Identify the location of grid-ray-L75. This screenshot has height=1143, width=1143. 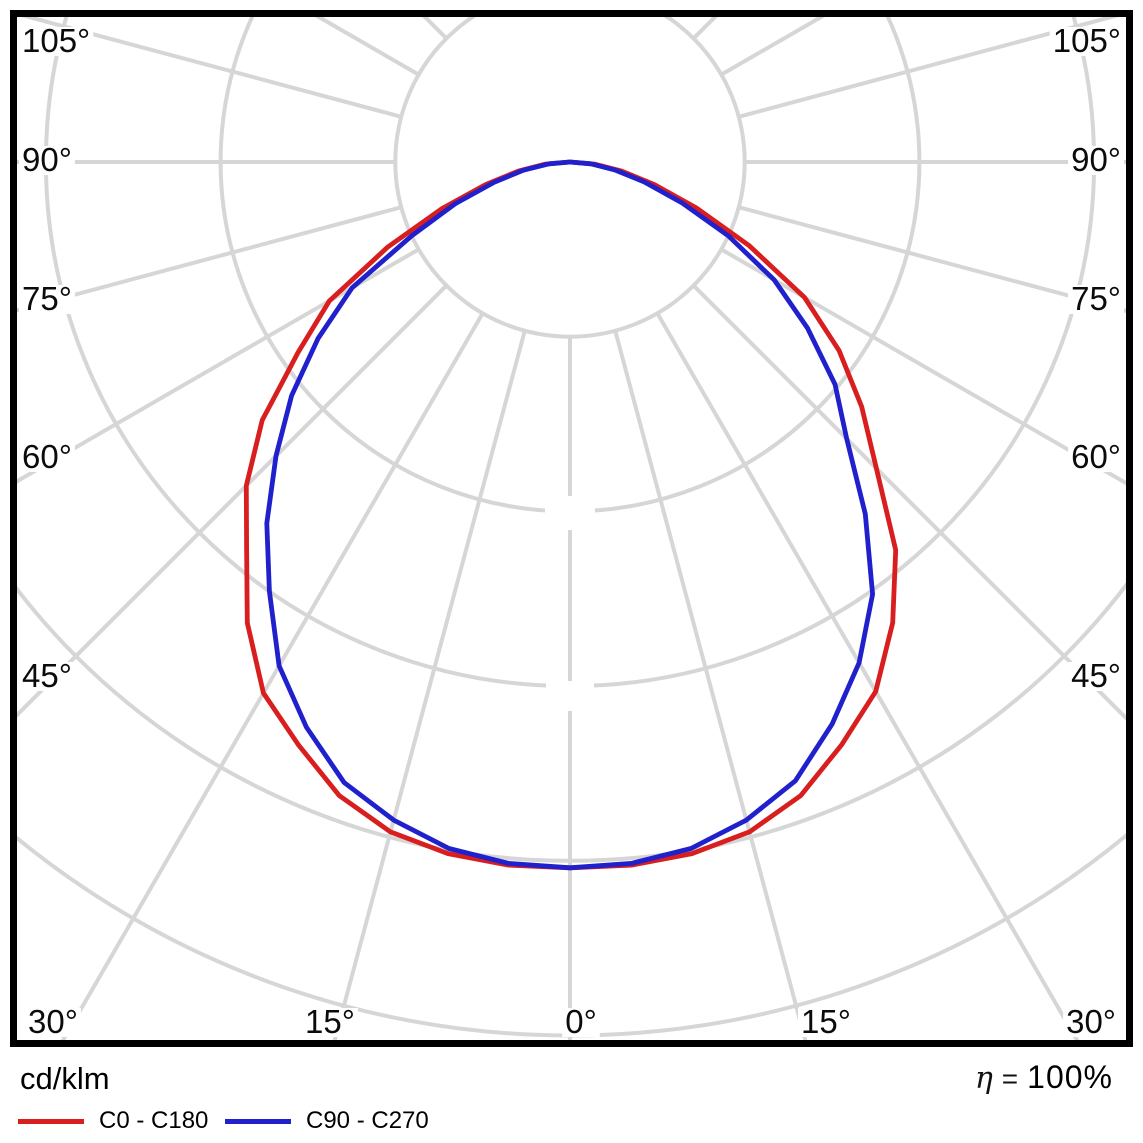
(209, 259).